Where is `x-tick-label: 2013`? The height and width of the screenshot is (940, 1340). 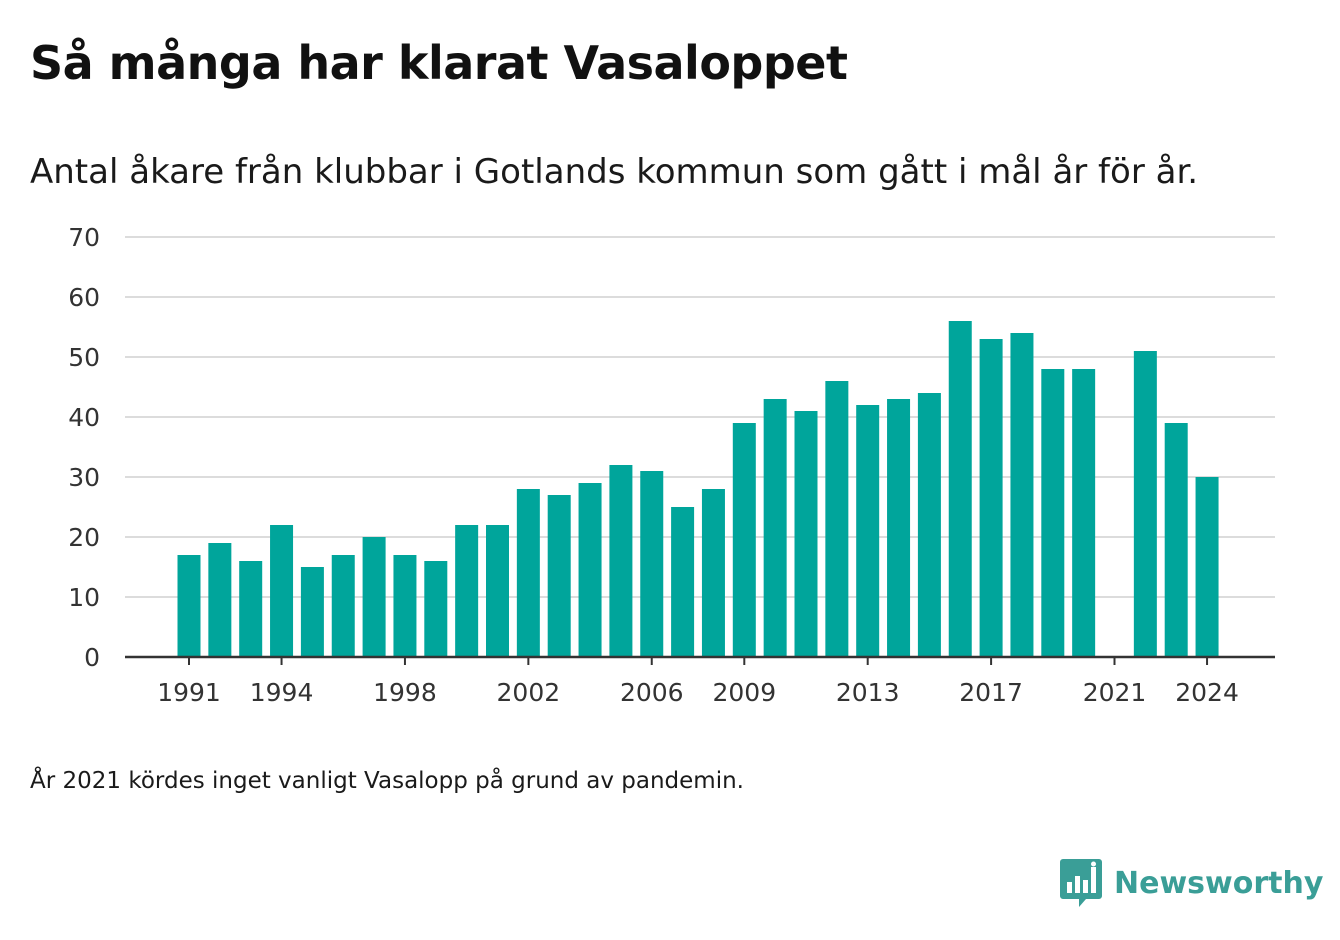 x-tick-label: 2013 is located at coordinates (868, 692).